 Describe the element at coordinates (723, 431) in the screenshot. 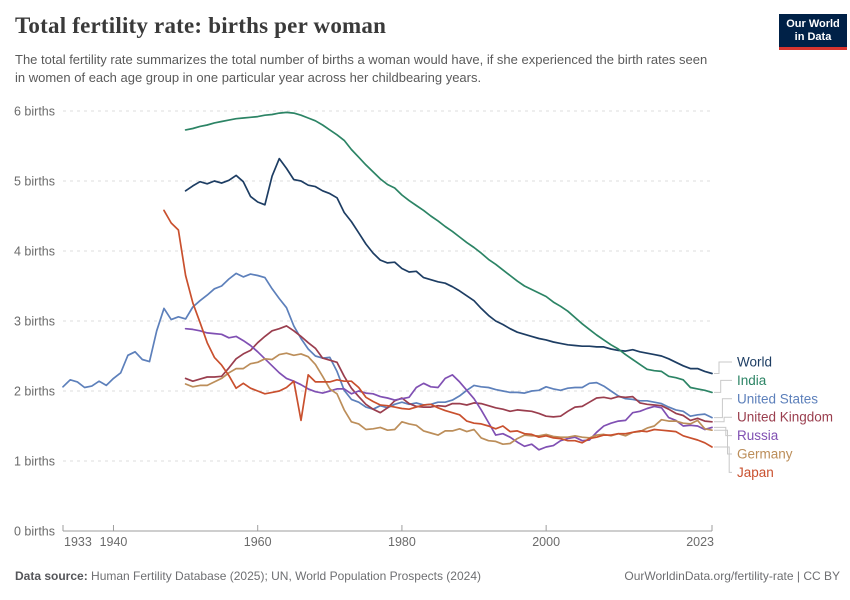

I see `legend-leader-russia` at that location.